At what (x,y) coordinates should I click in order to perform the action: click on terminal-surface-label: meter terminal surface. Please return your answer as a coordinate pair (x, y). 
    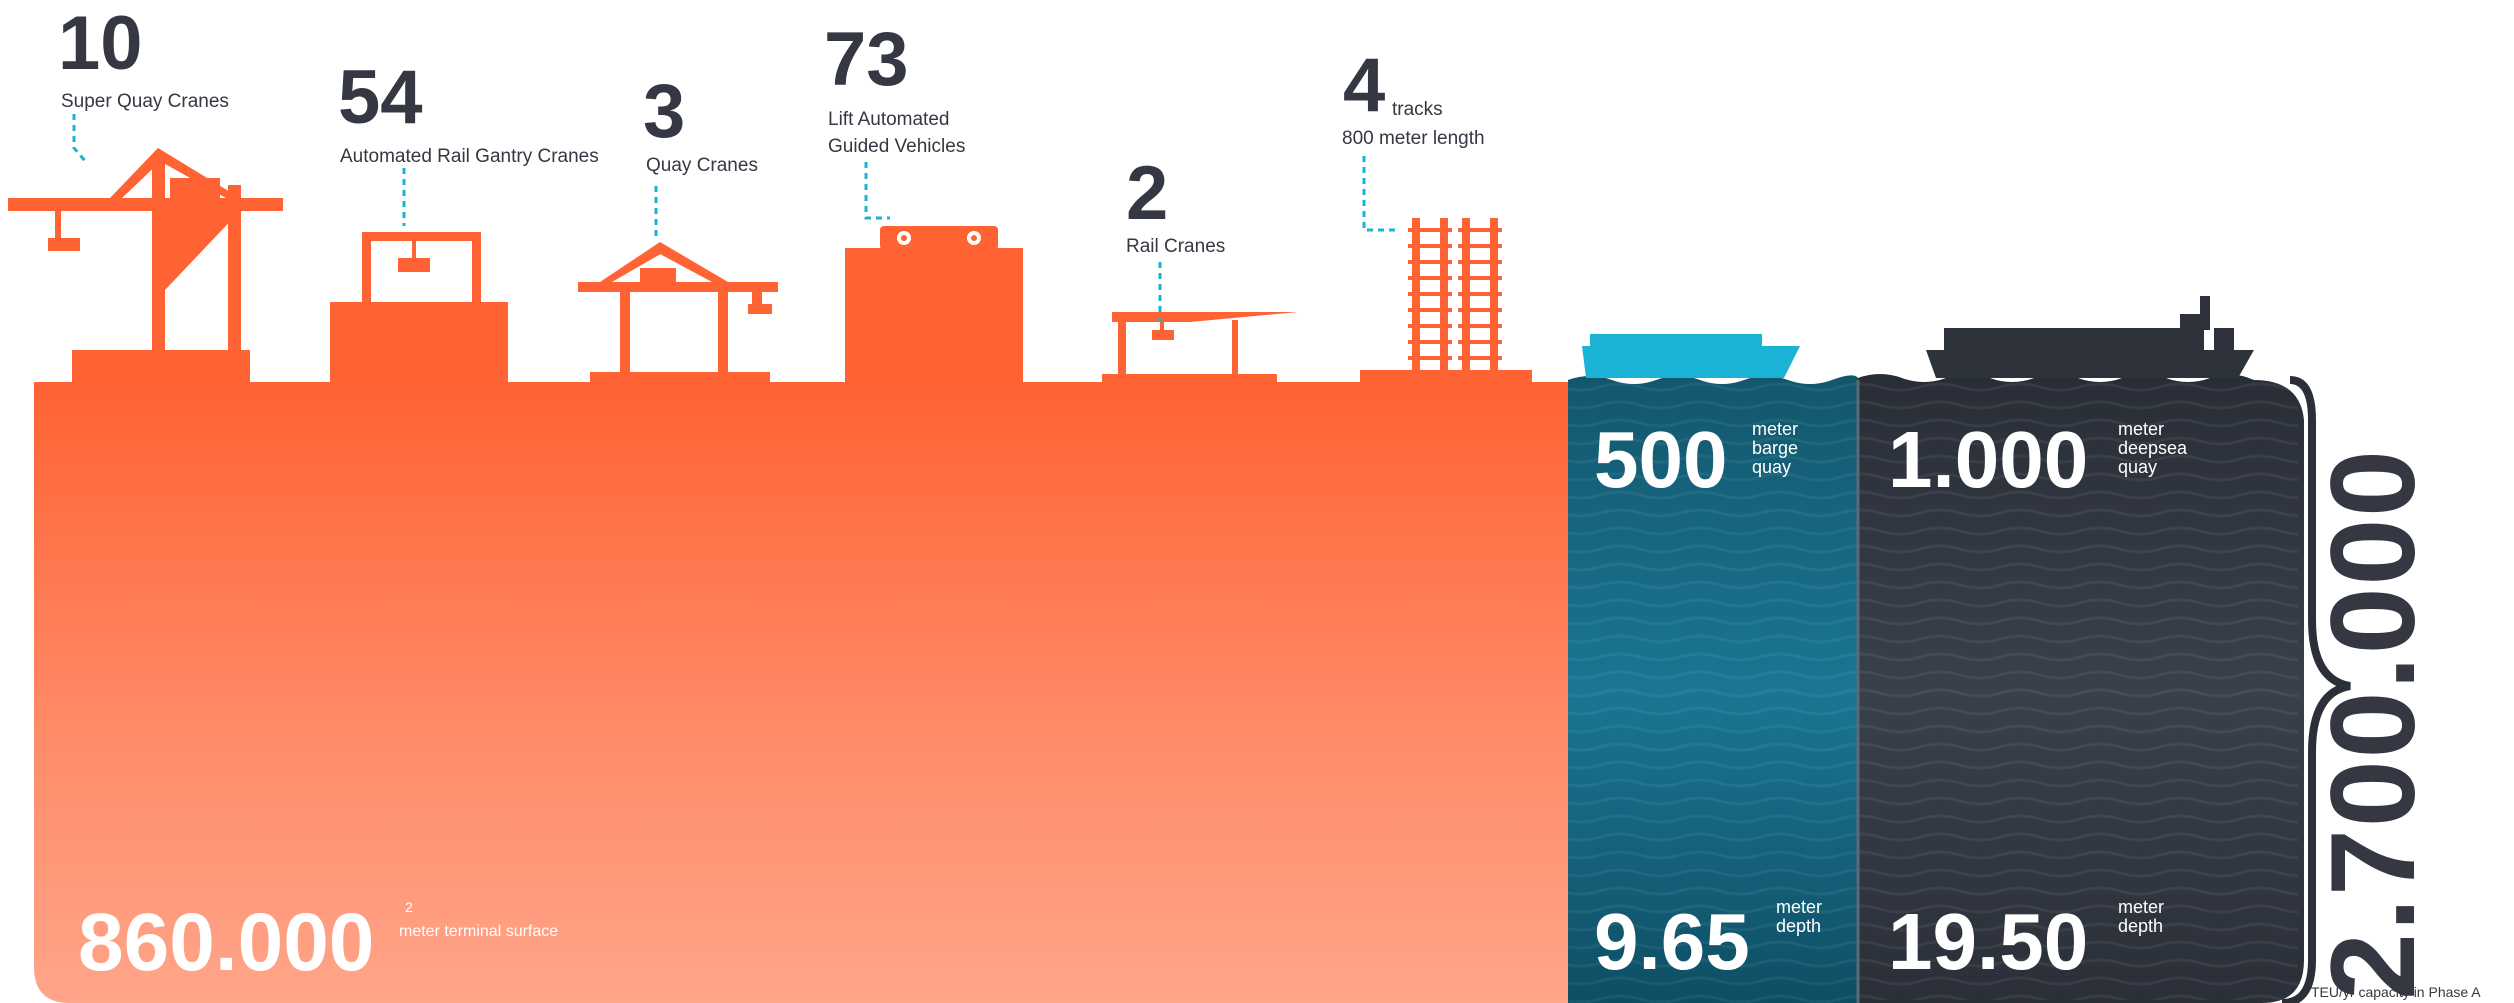
    Looking at the image, I should click on (479, 931).